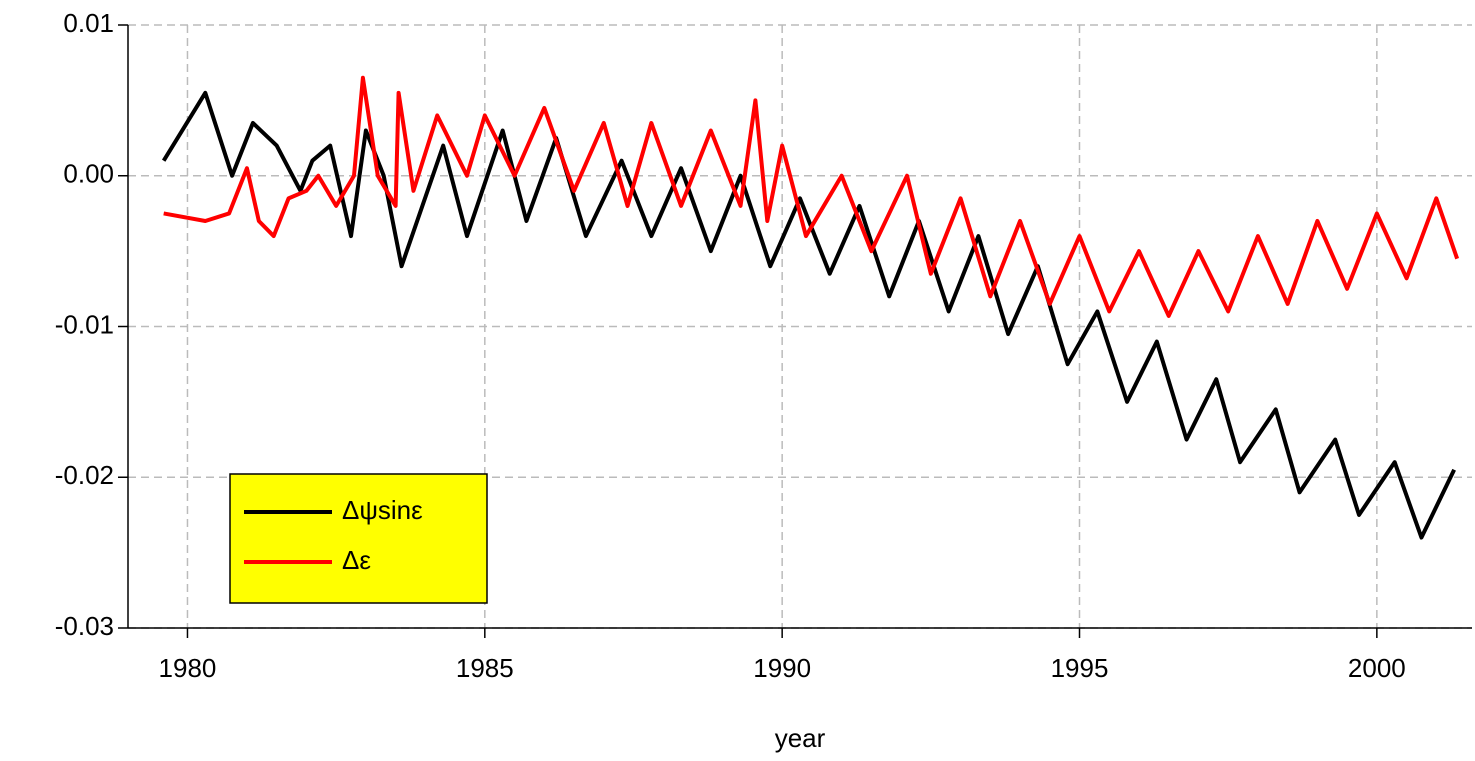  What do you see at coordinates (1377, 668) in the screenshot?
I see `x-tick-label: 2000` at bounding box center [1377, 668].